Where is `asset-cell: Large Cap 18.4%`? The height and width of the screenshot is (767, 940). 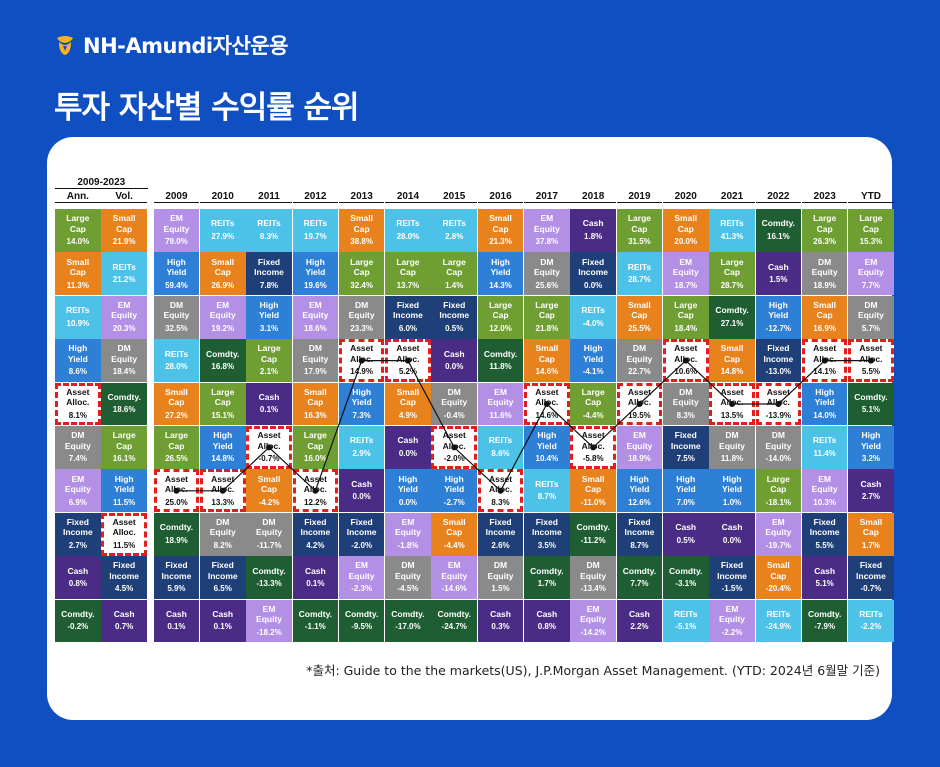
asset-cell: Large Cap 18.4% is located at coordinates (685, 317).